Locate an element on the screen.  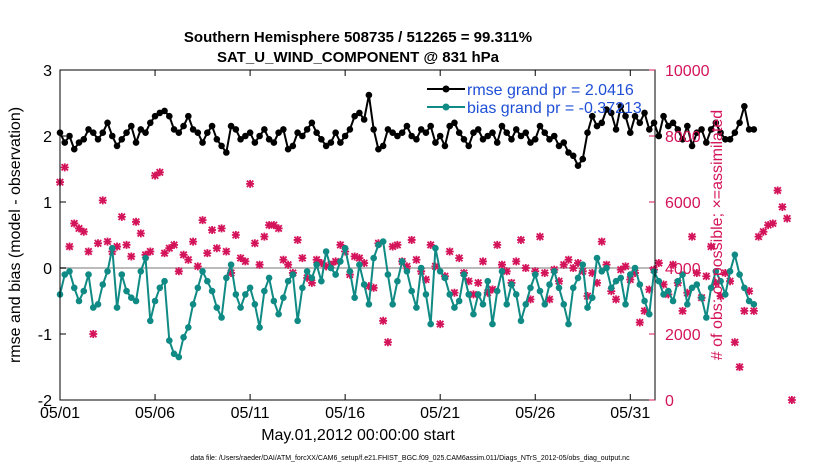
y-axis-right: 0 2000 4000 6000 8000 10000 is located at coordinates (679, 236).